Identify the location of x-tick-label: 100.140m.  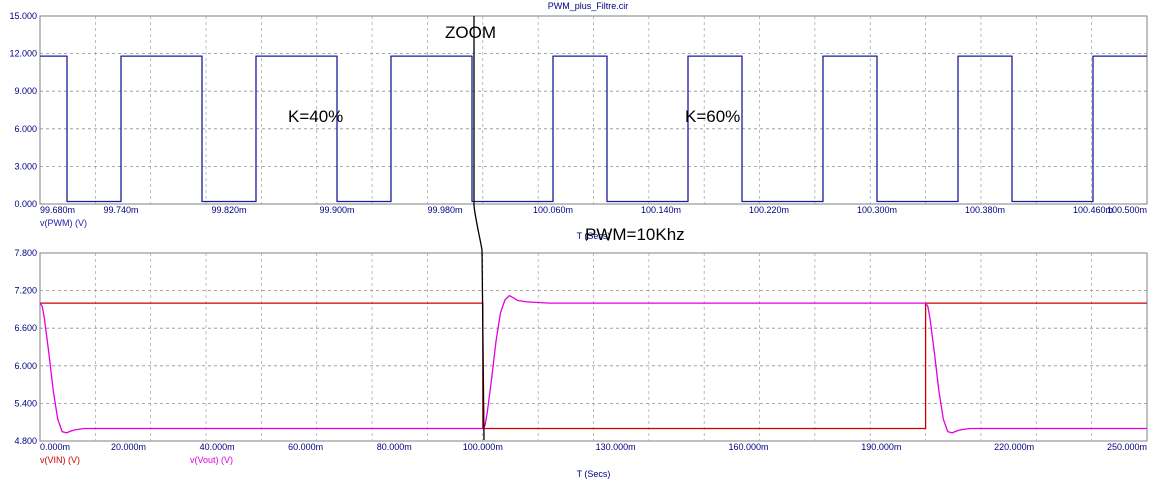
(661, 210).